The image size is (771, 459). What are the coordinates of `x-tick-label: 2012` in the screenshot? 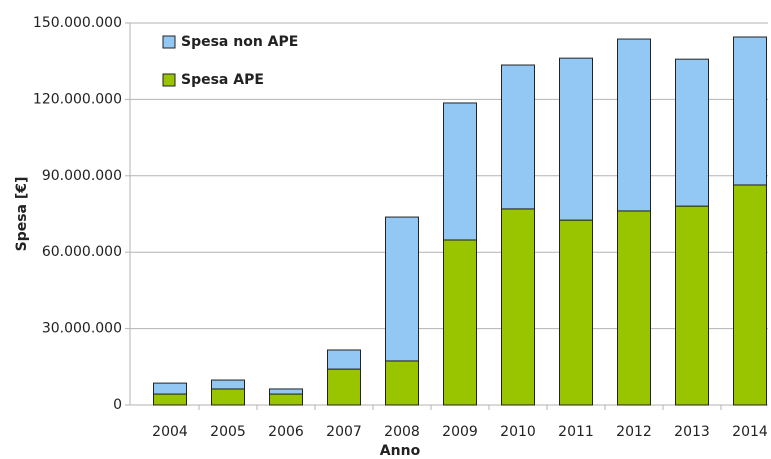 It's located at (634, 432).